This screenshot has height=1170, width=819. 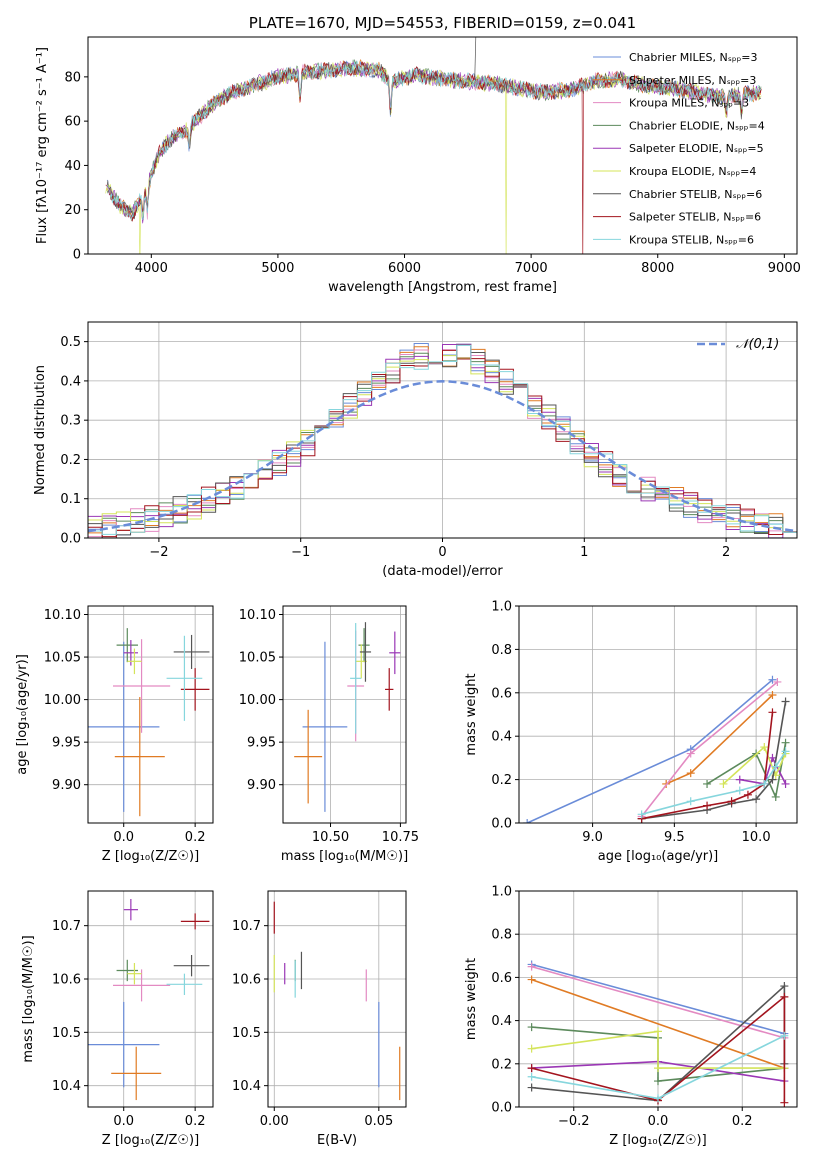 What do you see at coordinates (246, 1033) in the screenshot?
I see `y-tick-label: 10.5` at bounding box center [246, 1033].